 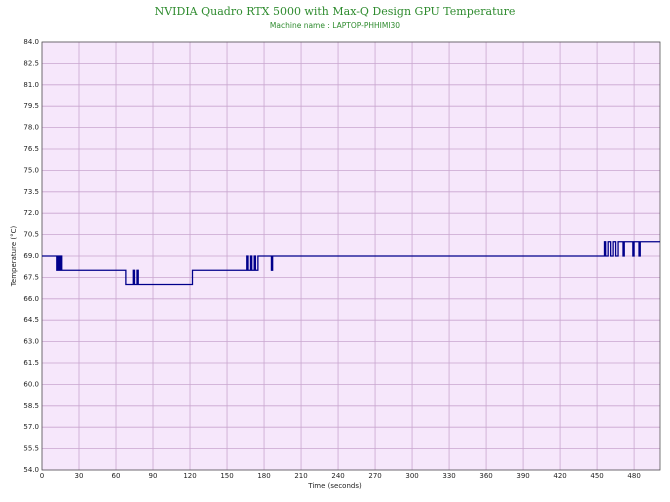 I want to click on x-tick-label: 390, so click(x=522, y=476).